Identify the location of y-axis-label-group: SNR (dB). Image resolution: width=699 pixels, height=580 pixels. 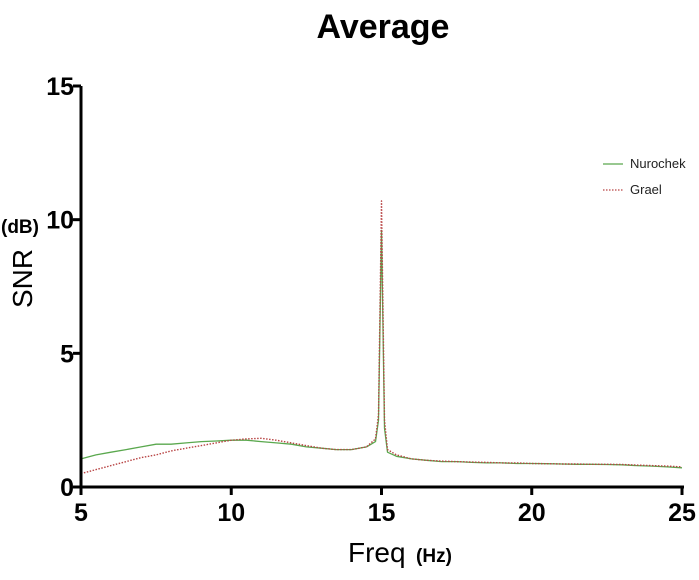
(20, 262).